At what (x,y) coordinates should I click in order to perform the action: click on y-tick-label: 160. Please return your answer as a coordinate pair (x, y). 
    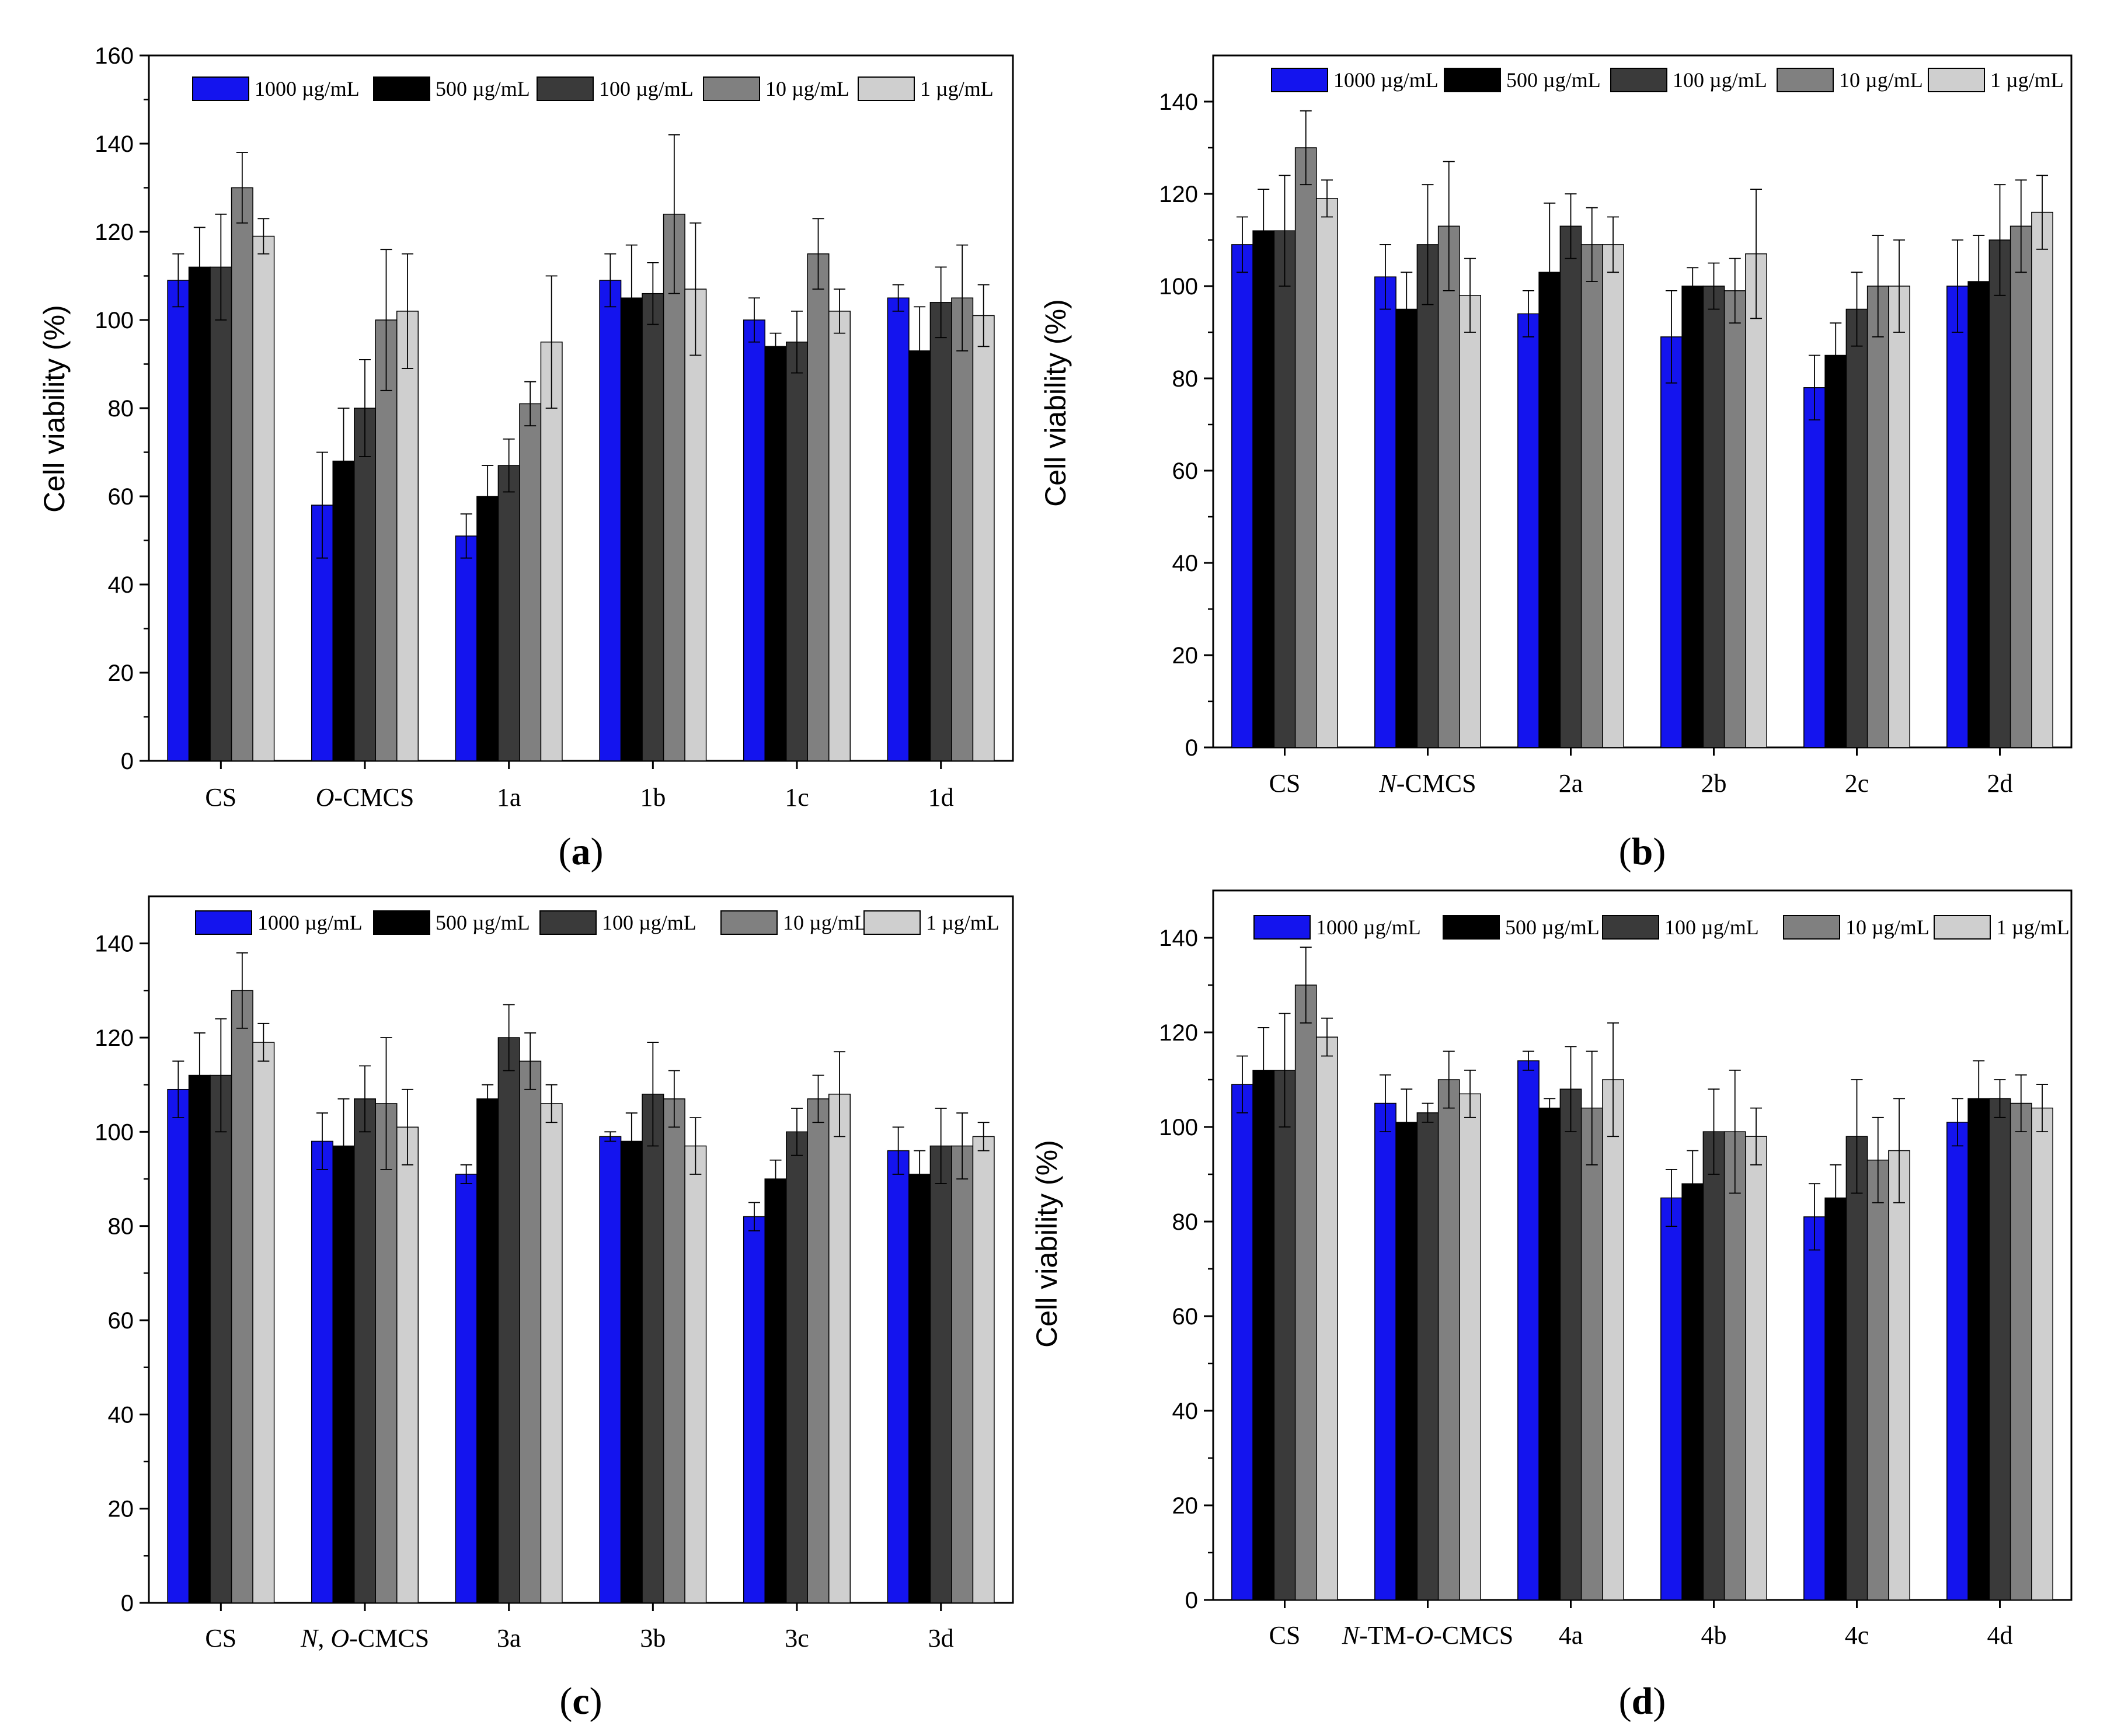
    Looking at the image, I should click on (114, 56).